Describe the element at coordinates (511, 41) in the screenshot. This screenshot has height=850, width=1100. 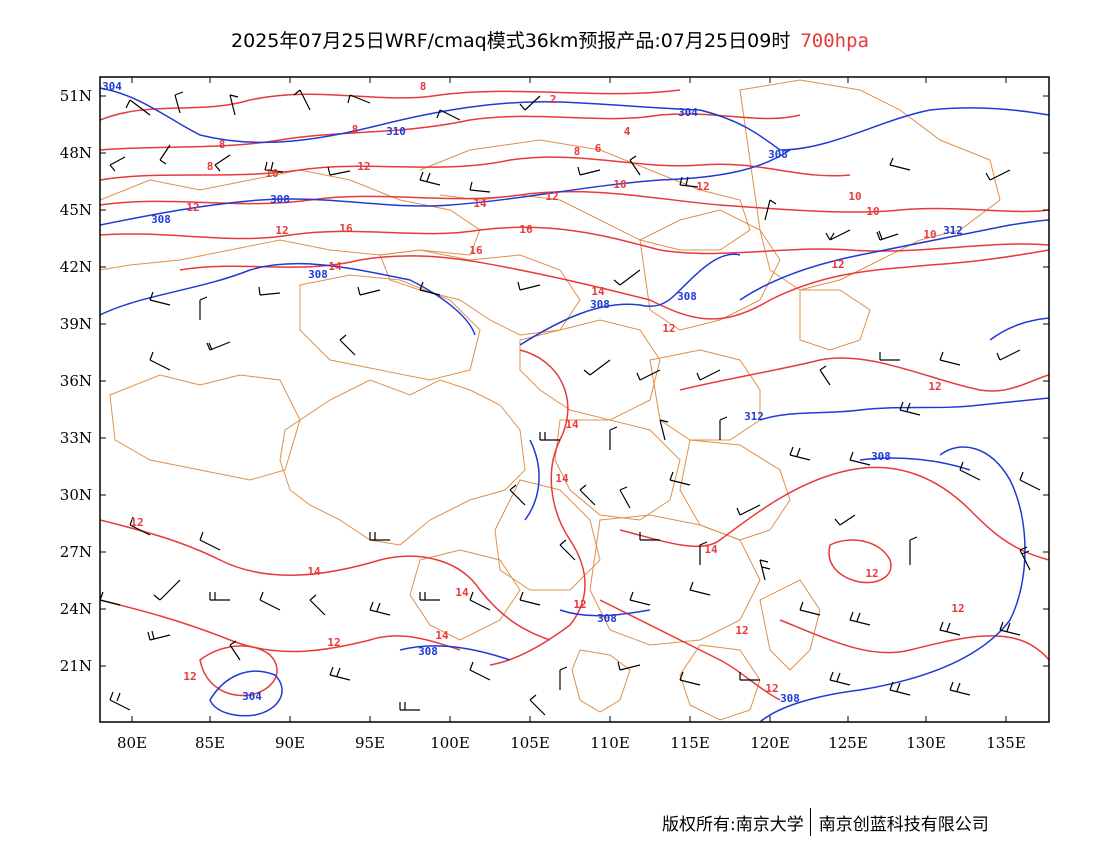
I see `title-main: 2025年07月25日WRF/cmaq模式36km预报产品:07月25日09时` at that location.